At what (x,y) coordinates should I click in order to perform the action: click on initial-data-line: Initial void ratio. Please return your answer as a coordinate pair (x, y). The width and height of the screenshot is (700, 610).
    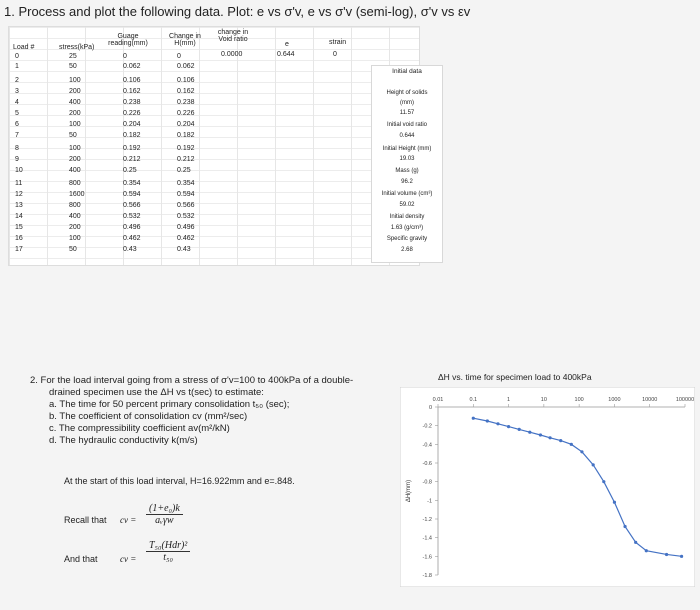
    Looking at the image, I should click on (407, 125).